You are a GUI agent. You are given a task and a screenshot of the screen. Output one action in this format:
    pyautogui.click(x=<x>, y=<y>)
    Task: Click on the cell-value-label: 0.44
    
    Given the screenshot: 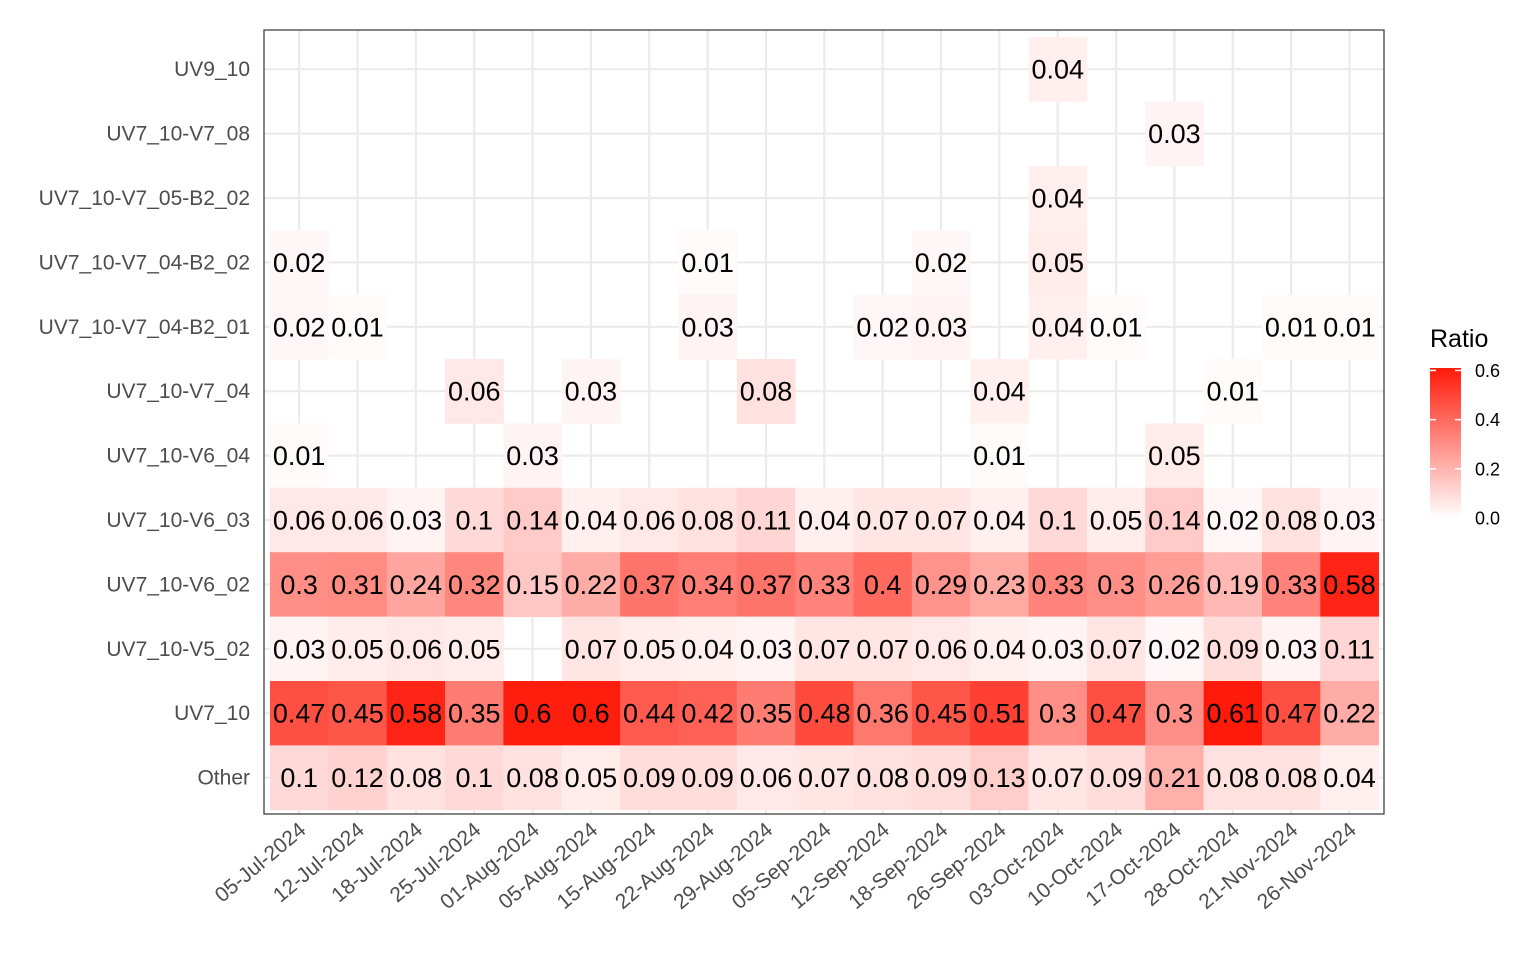 What is the action you would take?
    pyautogui.click(x=649, y=714)
    